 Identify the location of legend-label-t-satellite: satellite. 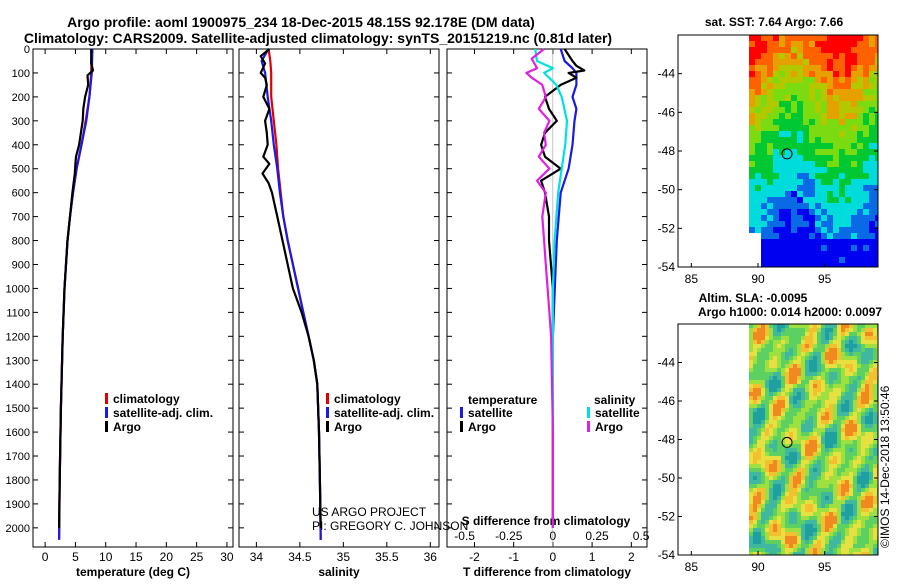
(490, 413).